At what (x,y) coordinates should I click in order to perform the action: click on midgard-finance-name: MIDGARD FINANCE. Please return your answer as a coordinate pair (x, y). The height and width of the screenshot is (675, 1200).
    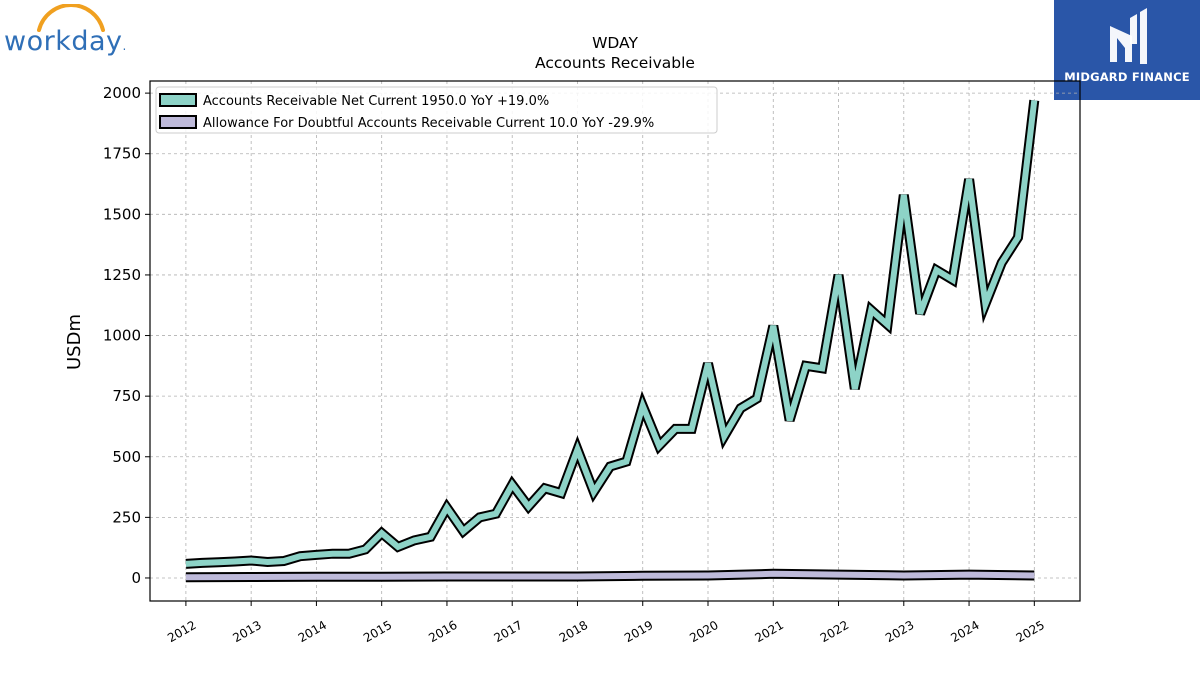
    Looking at the image, I should click on (1127, 77).